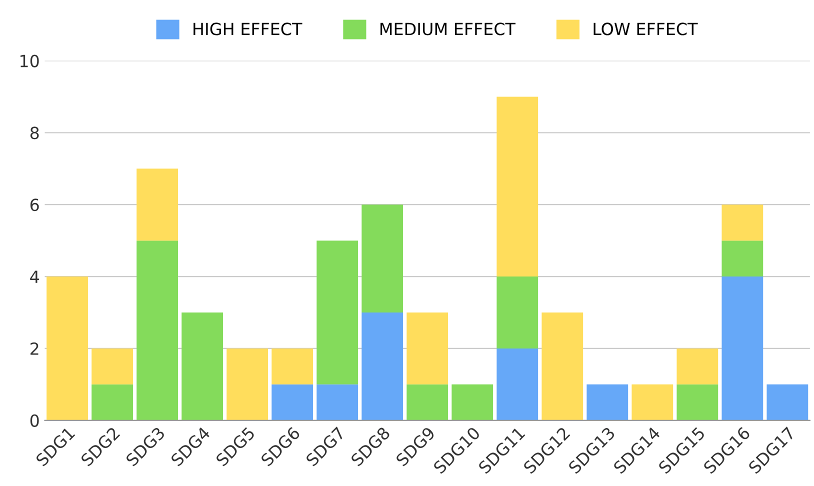 This screenshot has width=814, height=486. What do you see at coordinates (34, 133) in the screenshot?
I see `y-tick-label: 8` at bounding box center [34, 133].